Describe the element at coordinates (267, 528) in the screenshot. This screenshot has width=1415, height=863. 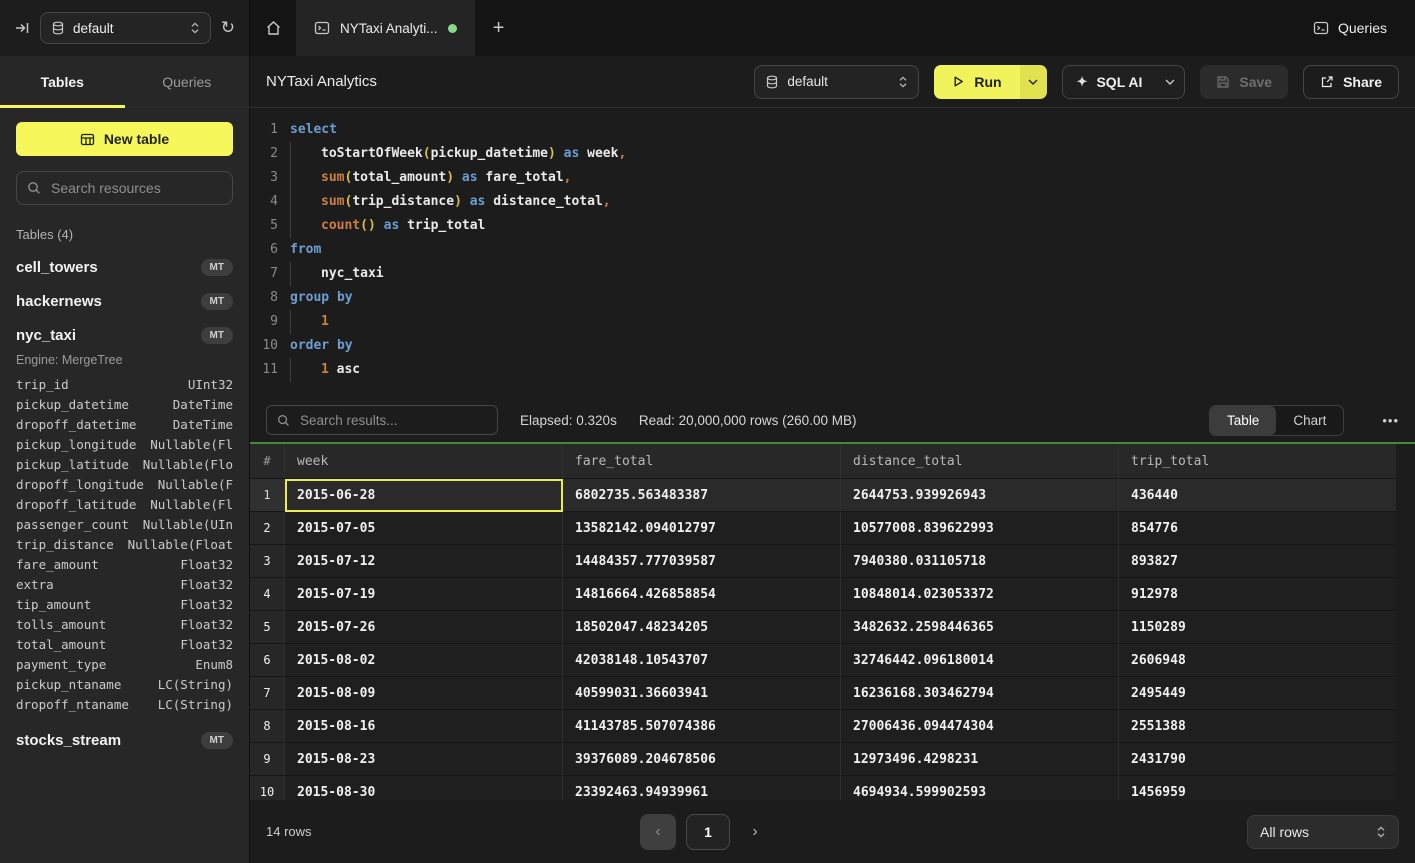
I see `row-number: 2` at that location.